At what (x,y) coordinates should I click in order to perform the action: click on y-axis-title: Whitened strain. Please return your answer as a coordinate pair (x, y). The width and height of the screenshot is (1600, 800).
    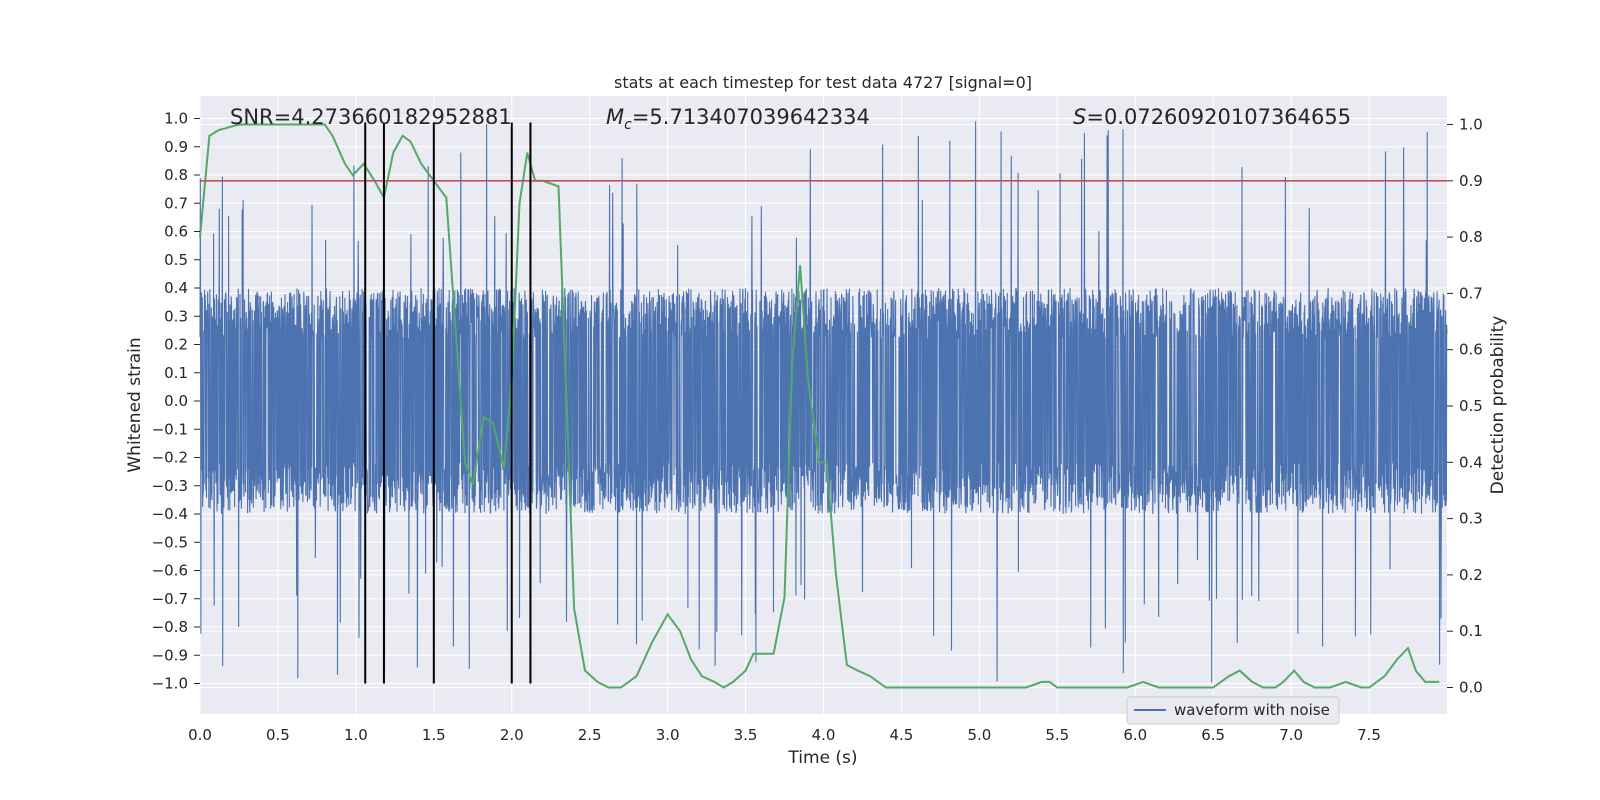
    Looking at the image, I should click on (135, 404).